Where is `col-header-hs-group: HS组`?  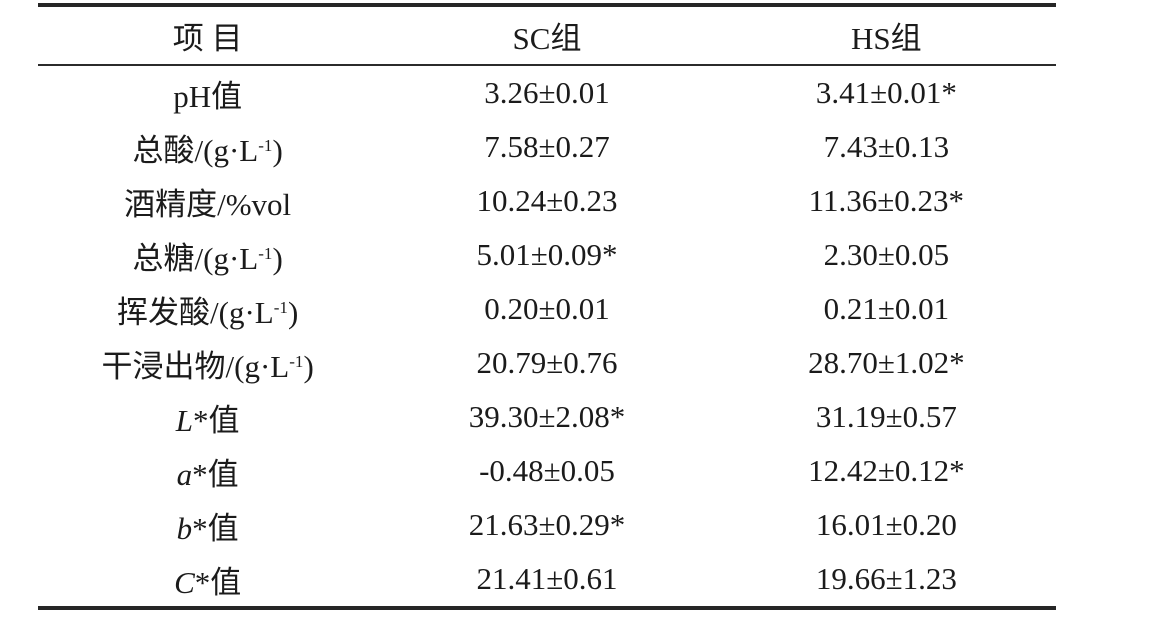 col-header-hs-group: HS组 is located at coordinates (886, 35).